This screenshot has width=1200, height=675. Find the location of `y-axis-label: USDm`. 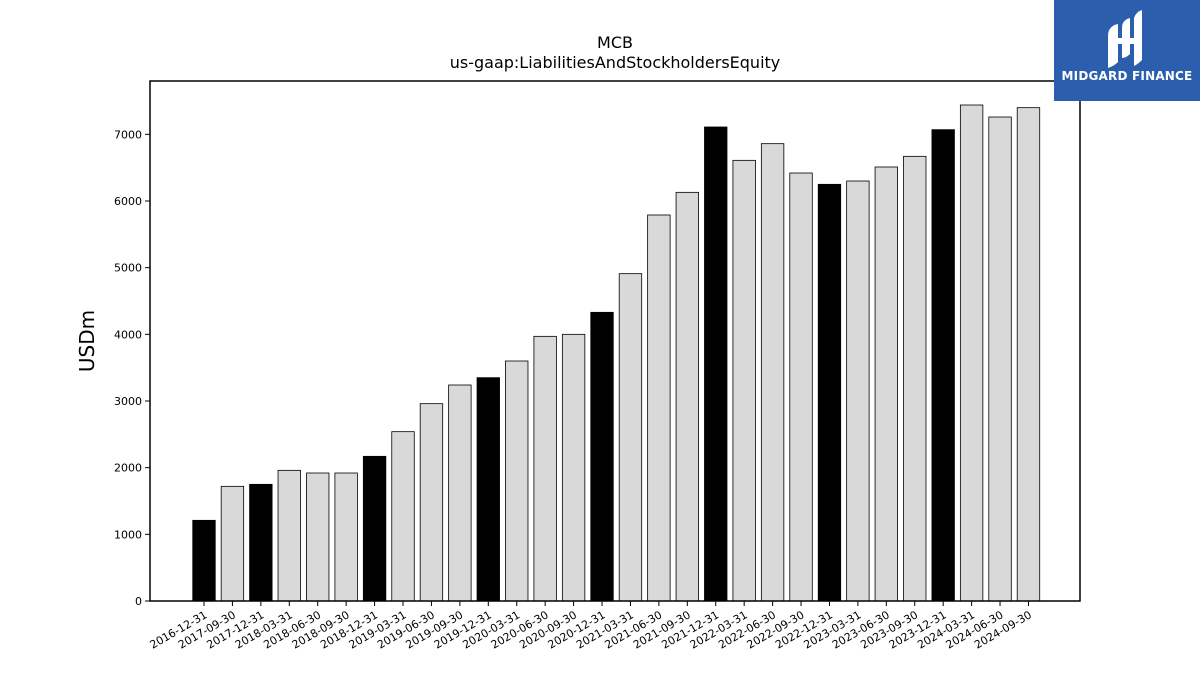

y-axis-label: USDm is located at coordinates (87, 341).